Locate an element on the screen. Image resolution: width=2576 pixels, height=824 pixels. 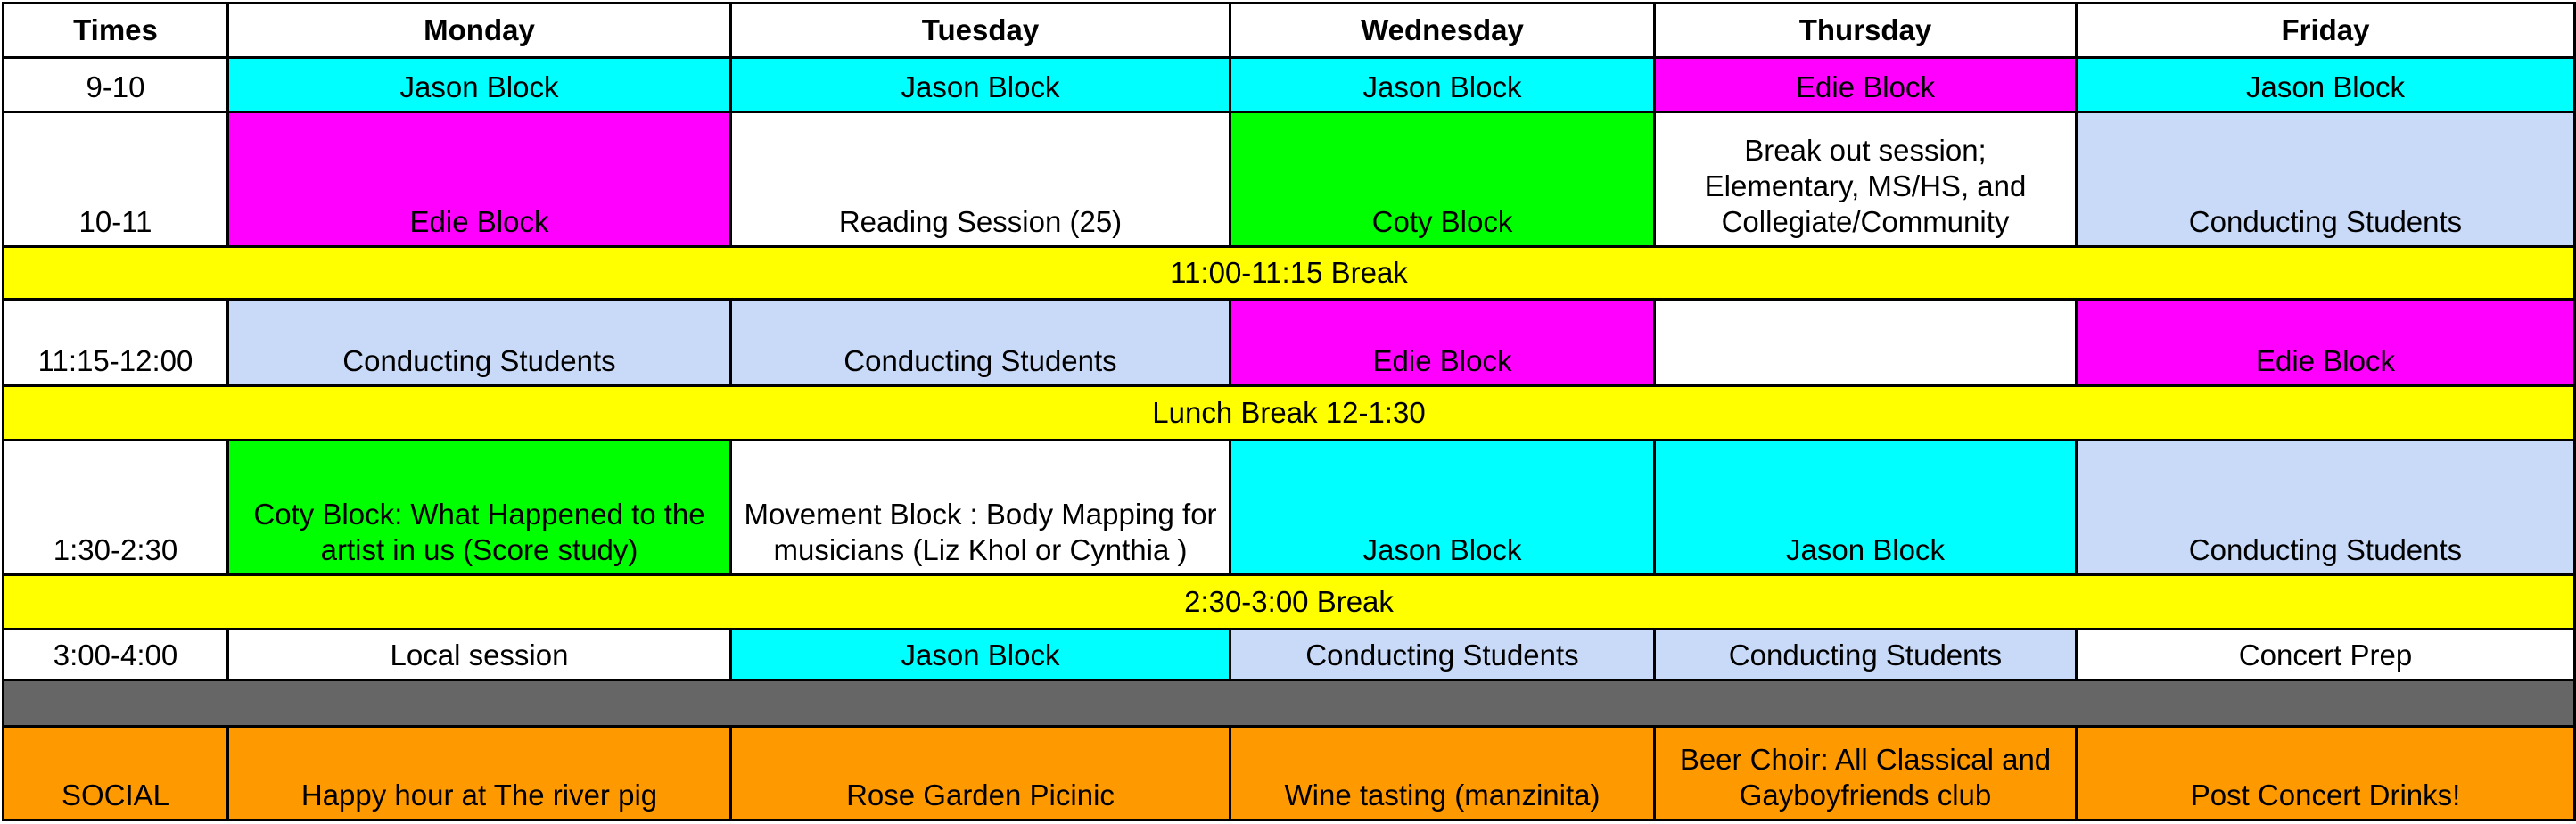
header-tuesday: Tuesday is located at coordinates (980, 30).